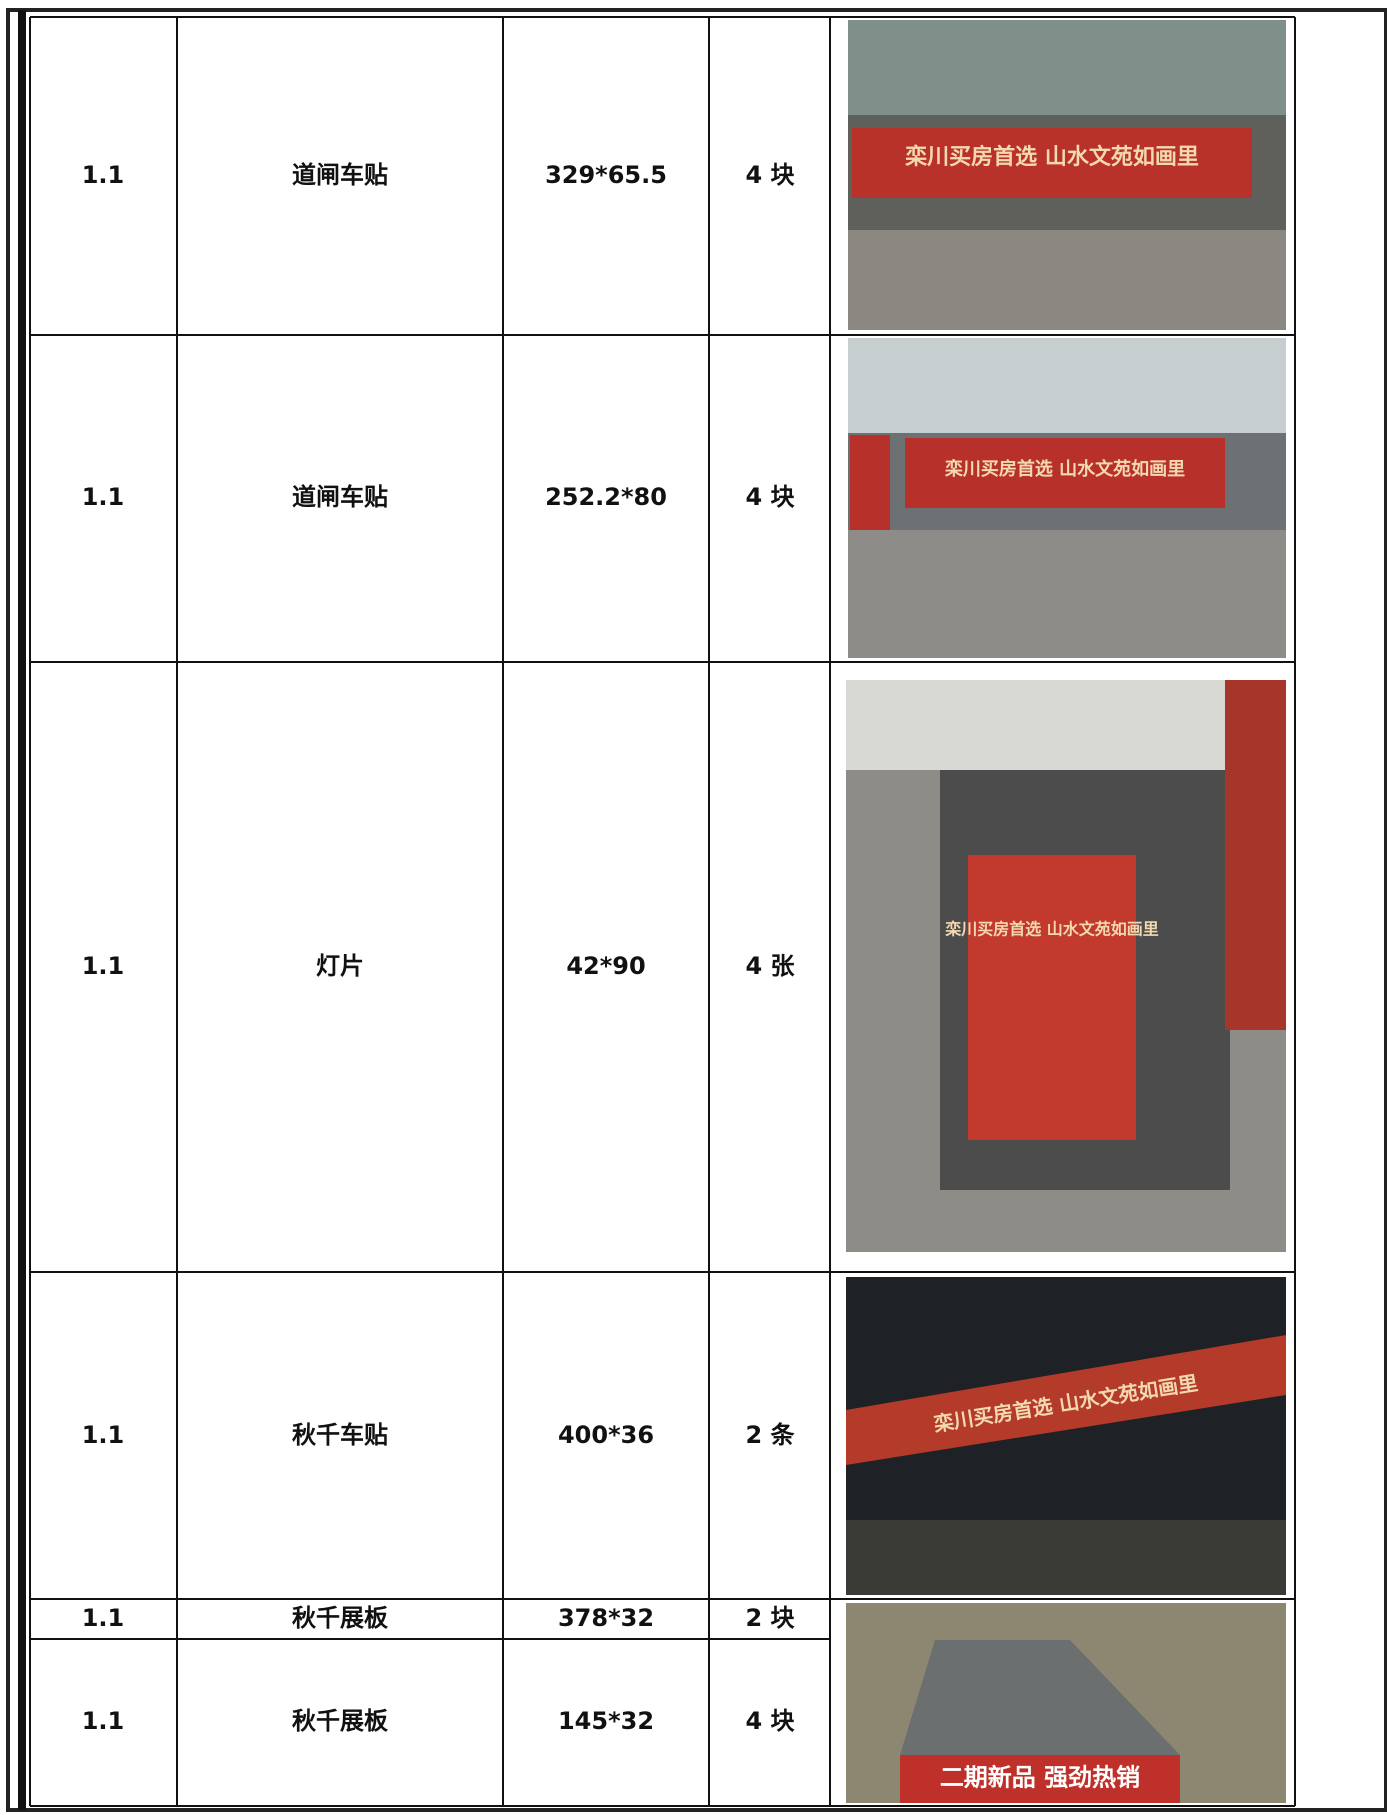  What do you see at coordinates (770, 1435) in the screenshot?
I see `item-quantity: 2 条` at bounding box center [770, 1435].